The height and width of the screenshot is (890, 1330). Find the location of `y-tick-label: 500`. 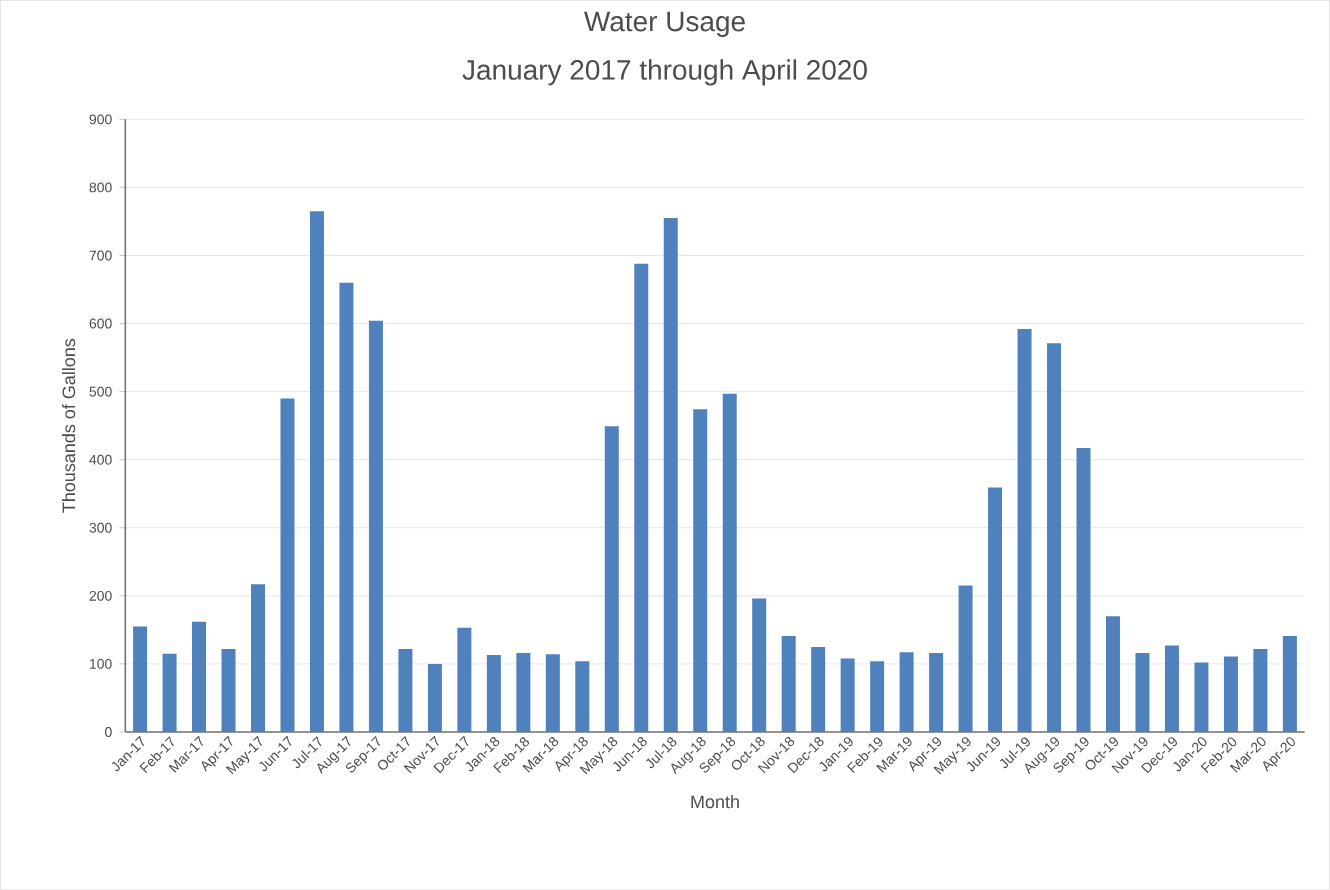

y-tick-label: 500 is located at coordinates (100, 391).